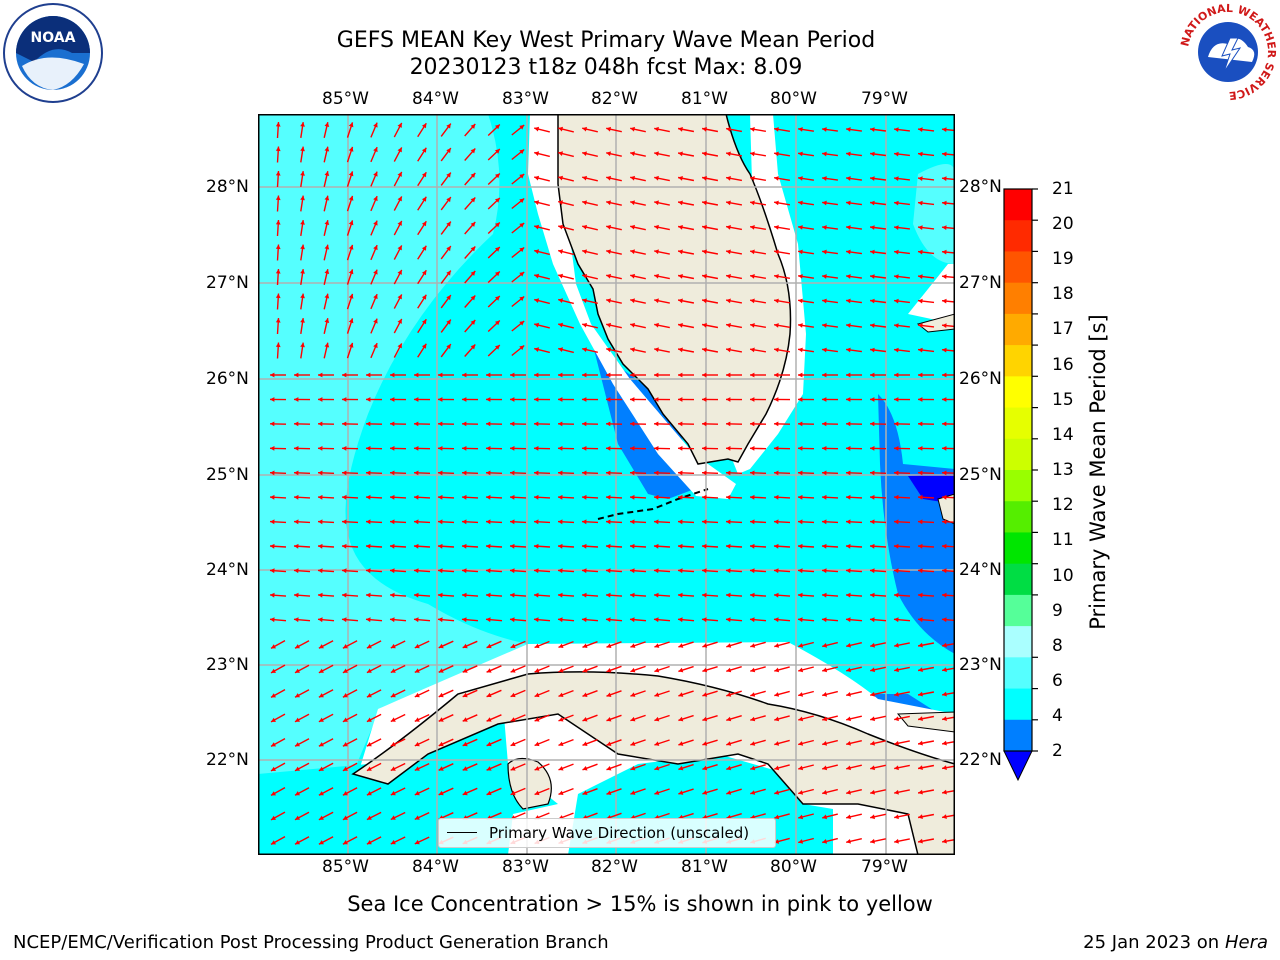  What do you see at coordinates (980, 665) in the screenshot?
I see `lat-tick-right-23: 23°N` at bounding box center [980, 665].